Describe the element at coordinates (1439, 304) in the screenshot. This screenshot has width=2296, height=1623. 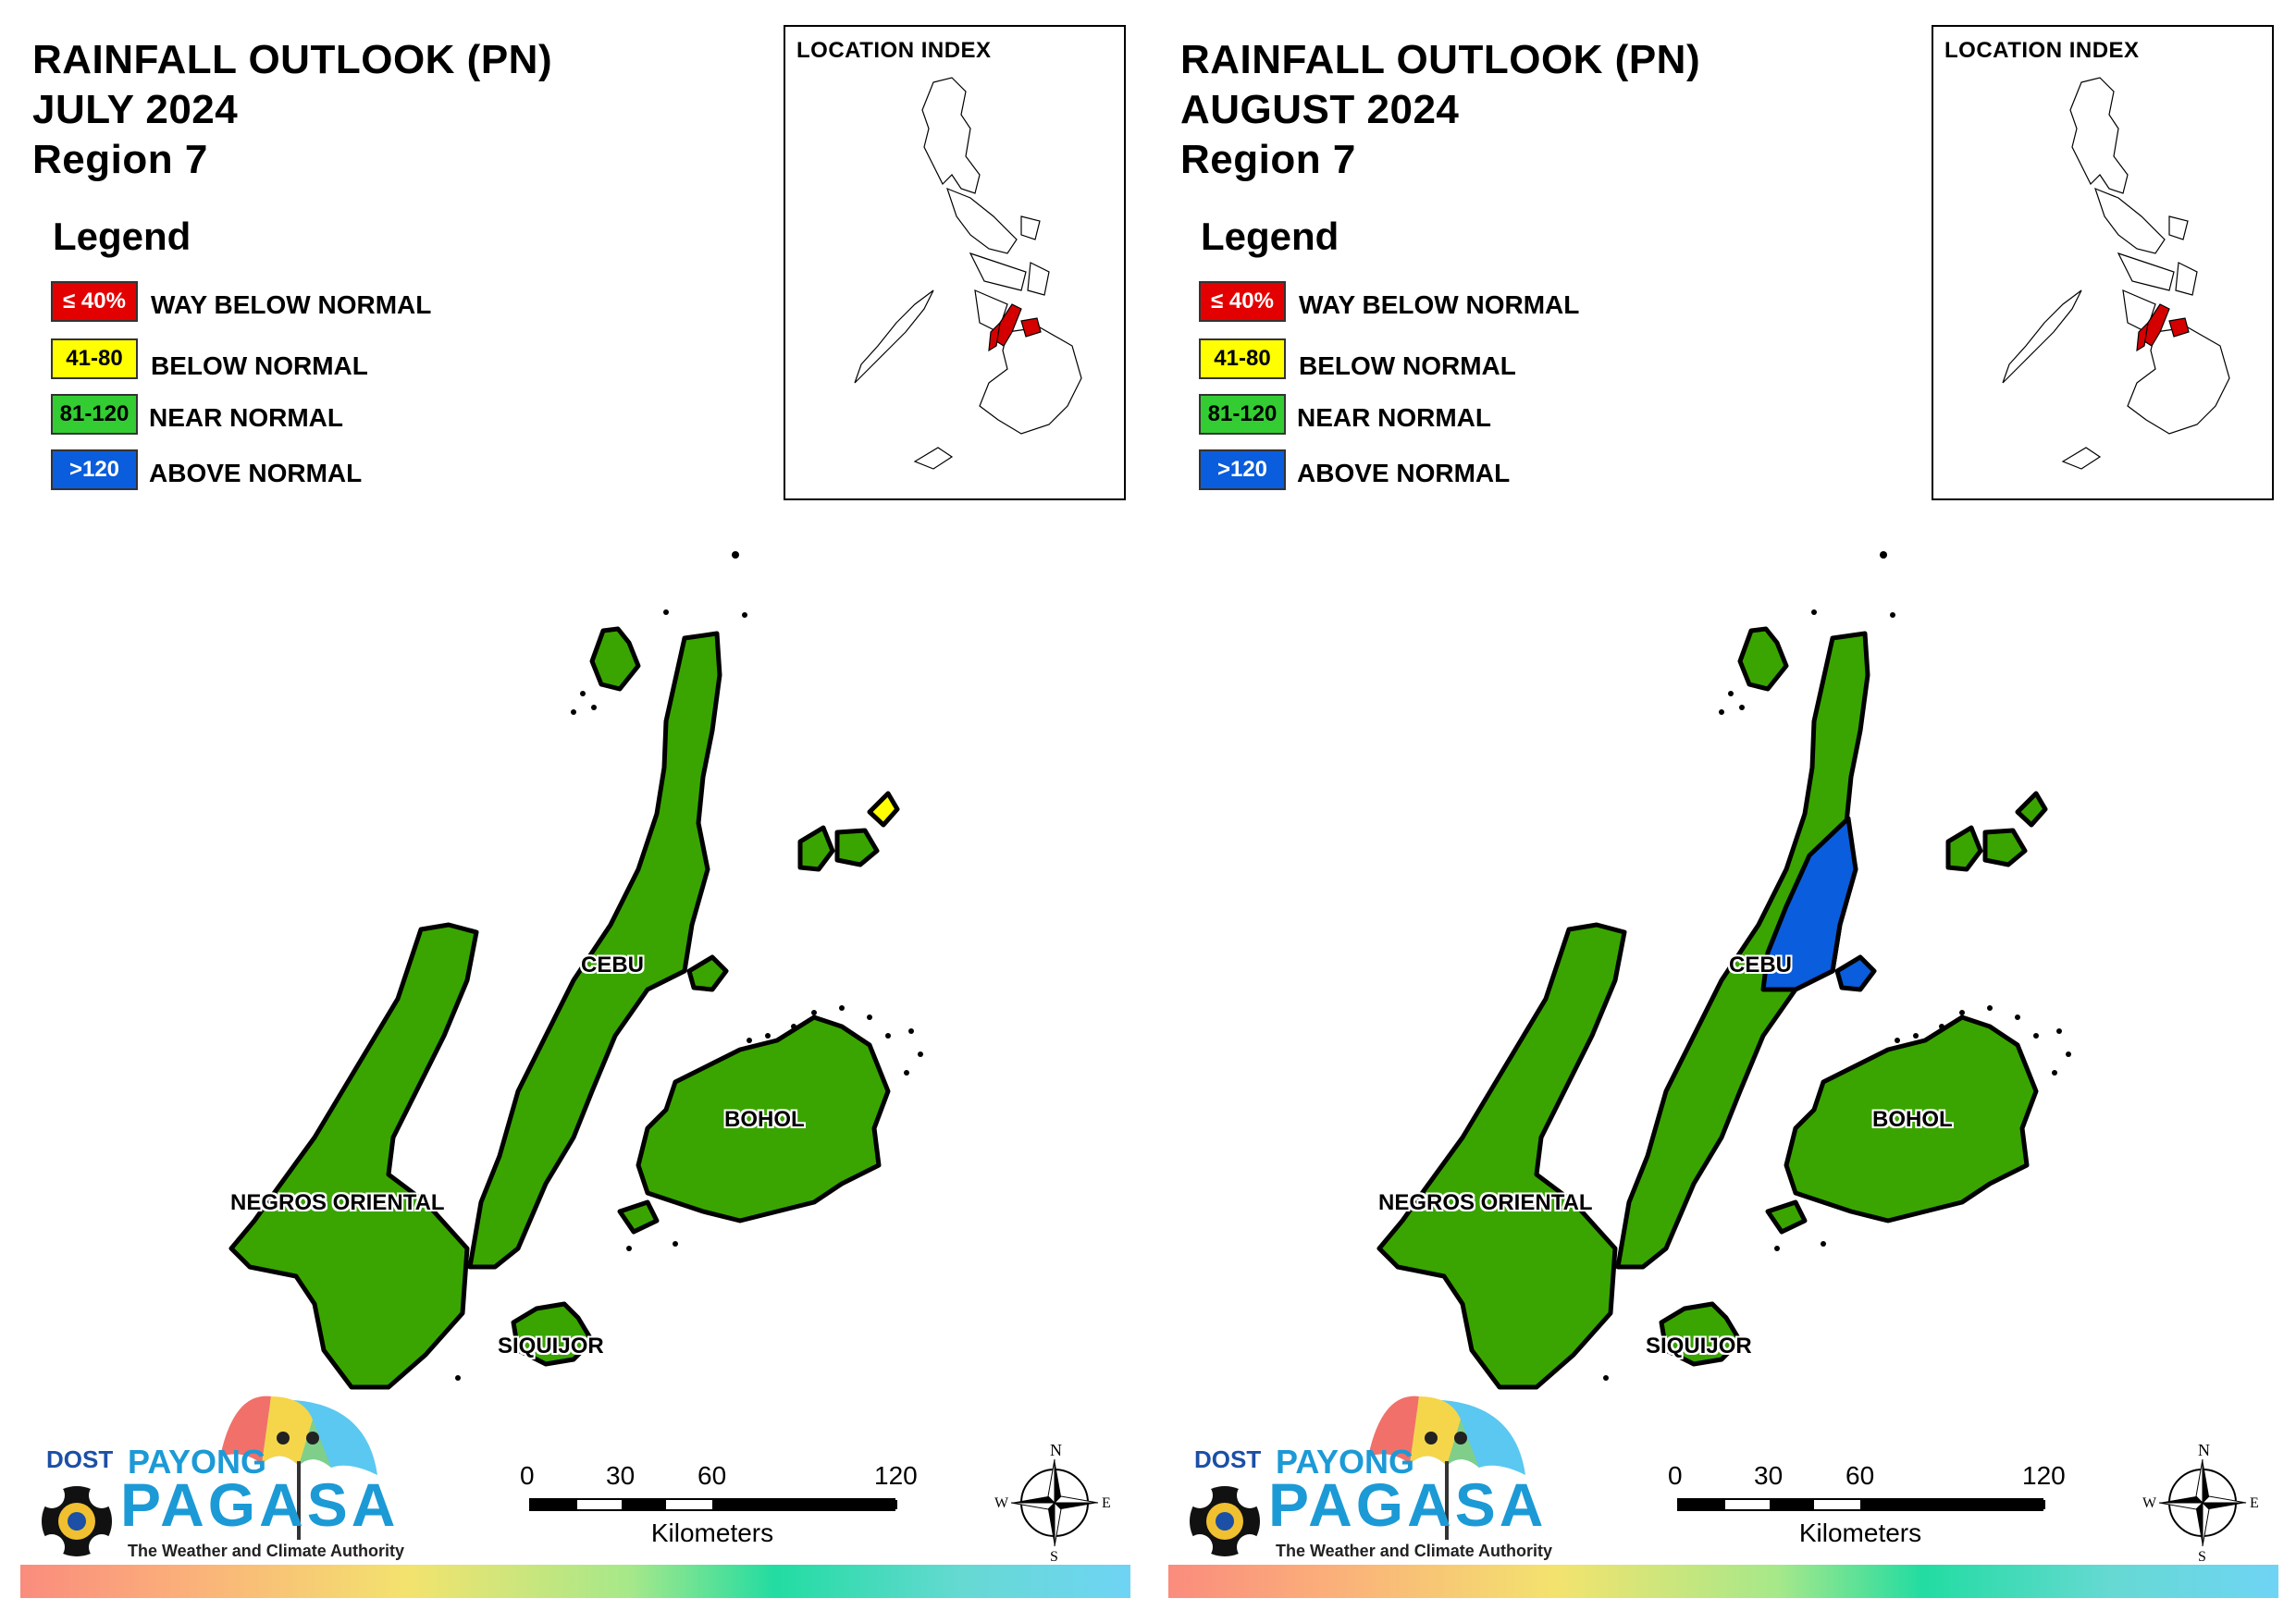
I see `legend-label: WAY BELOW NORMAL` at that location.